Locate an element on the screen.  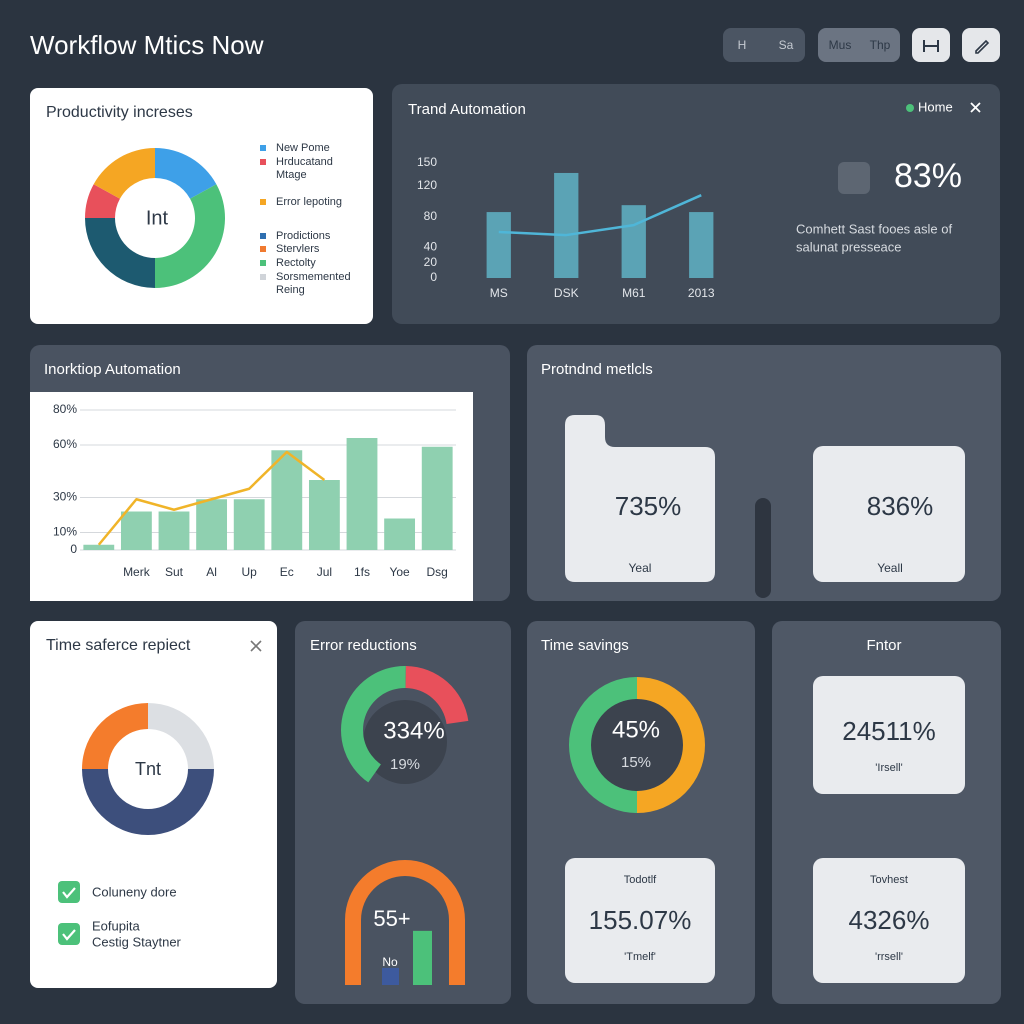
stat-icon is located at coordinates (854, 178).